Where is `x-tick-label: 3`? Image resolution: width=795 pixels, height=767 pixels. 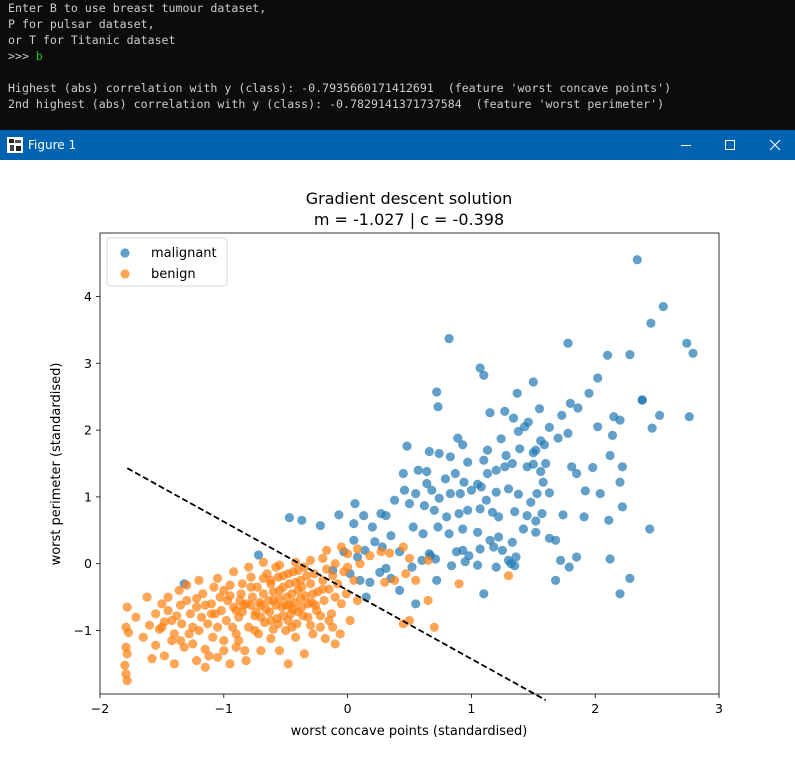 x-tick-label: 3 is located at coordinates (719, 708).